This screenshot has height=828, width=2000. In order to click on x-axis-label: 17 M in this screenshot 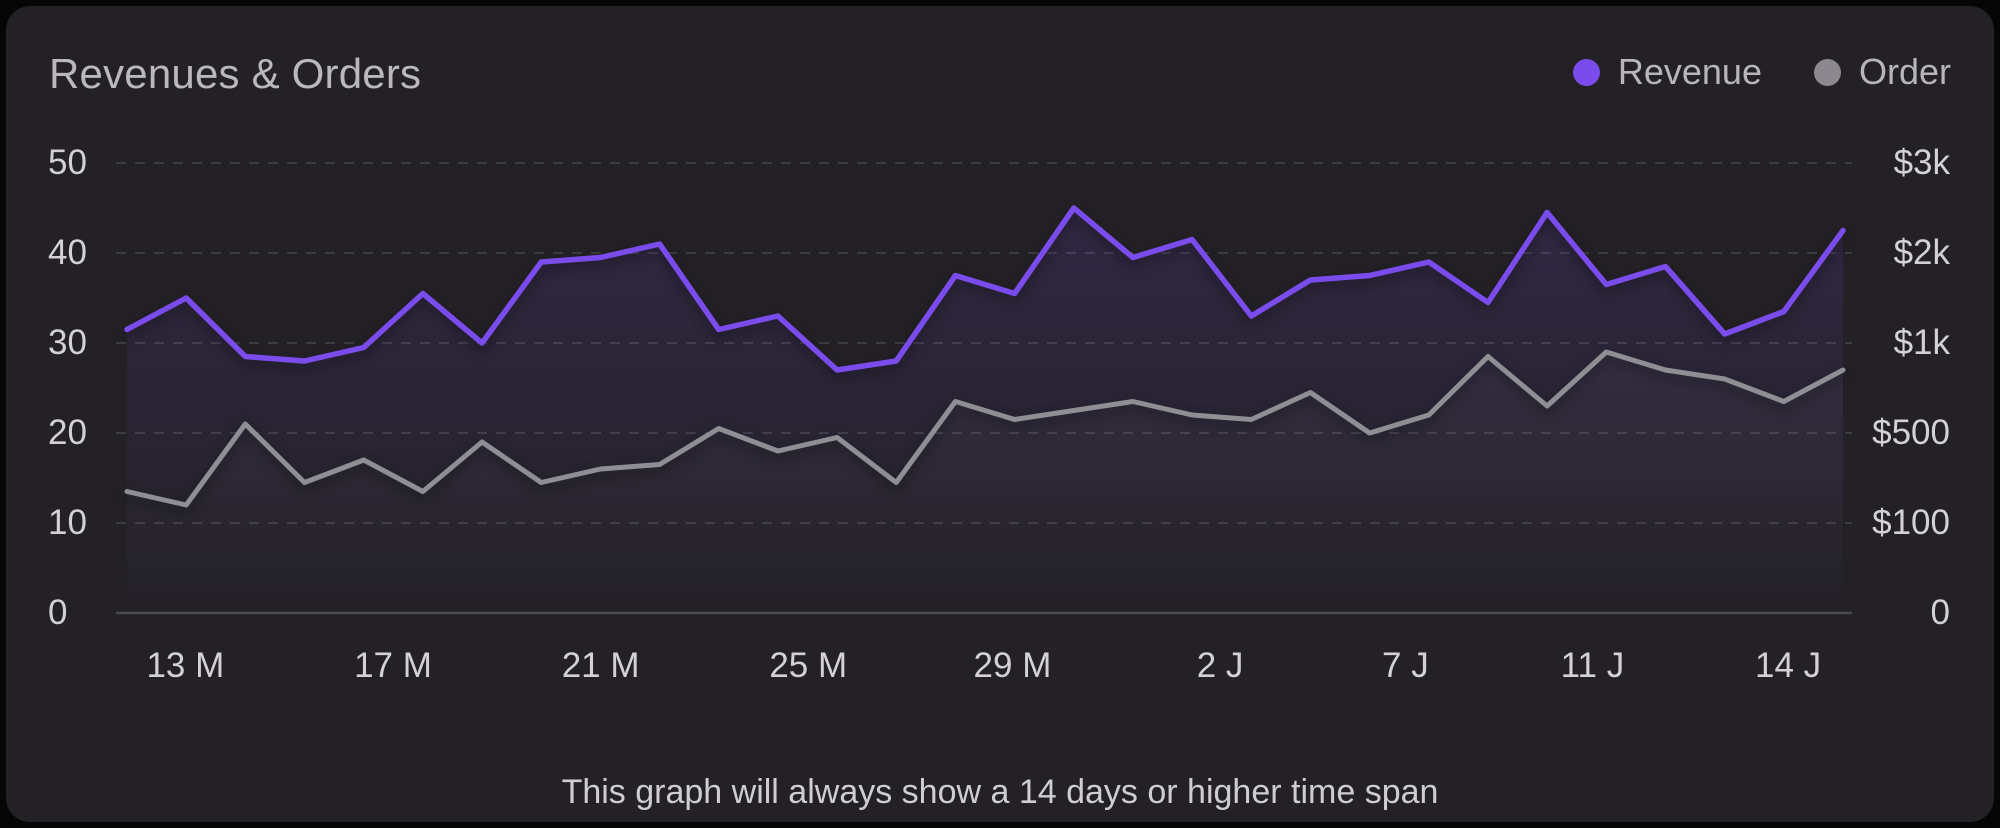, I will do `click(393, 665)`.